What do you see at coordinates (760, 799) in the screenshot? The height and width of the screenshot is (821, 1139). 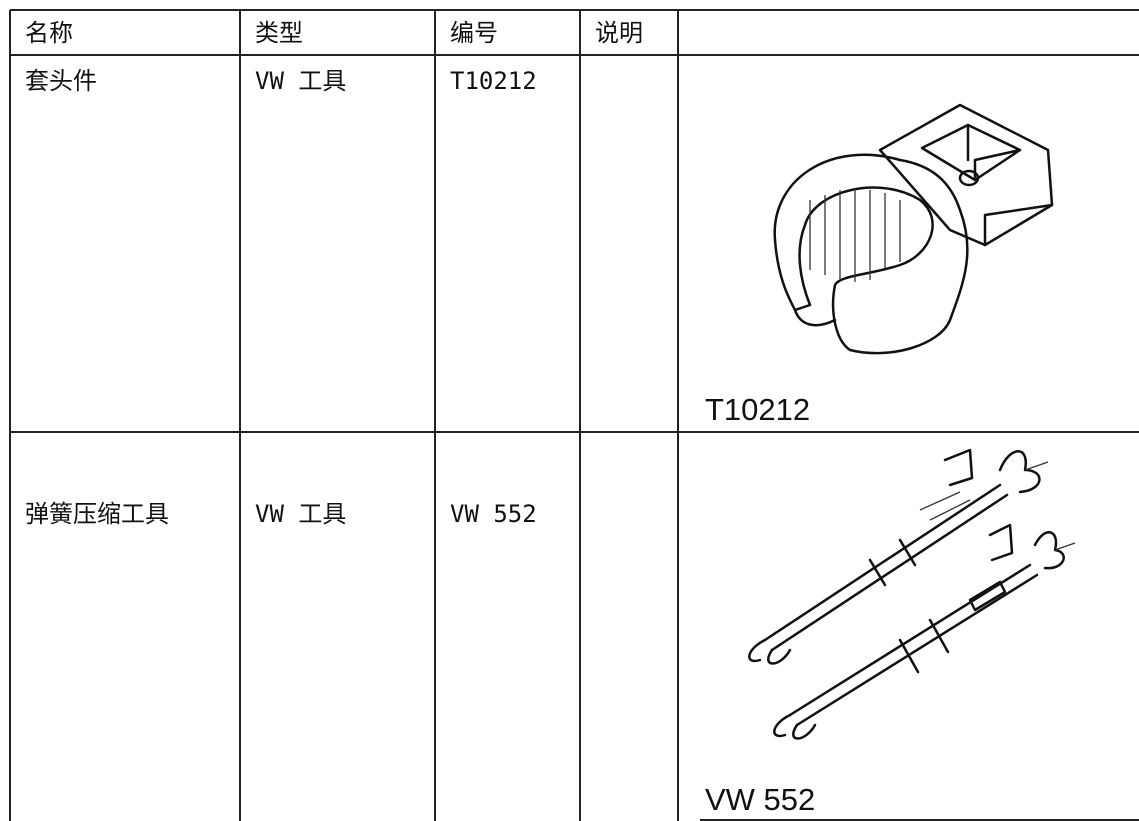 I see `image-caption: VW 552` at bounding box center [760, 799].